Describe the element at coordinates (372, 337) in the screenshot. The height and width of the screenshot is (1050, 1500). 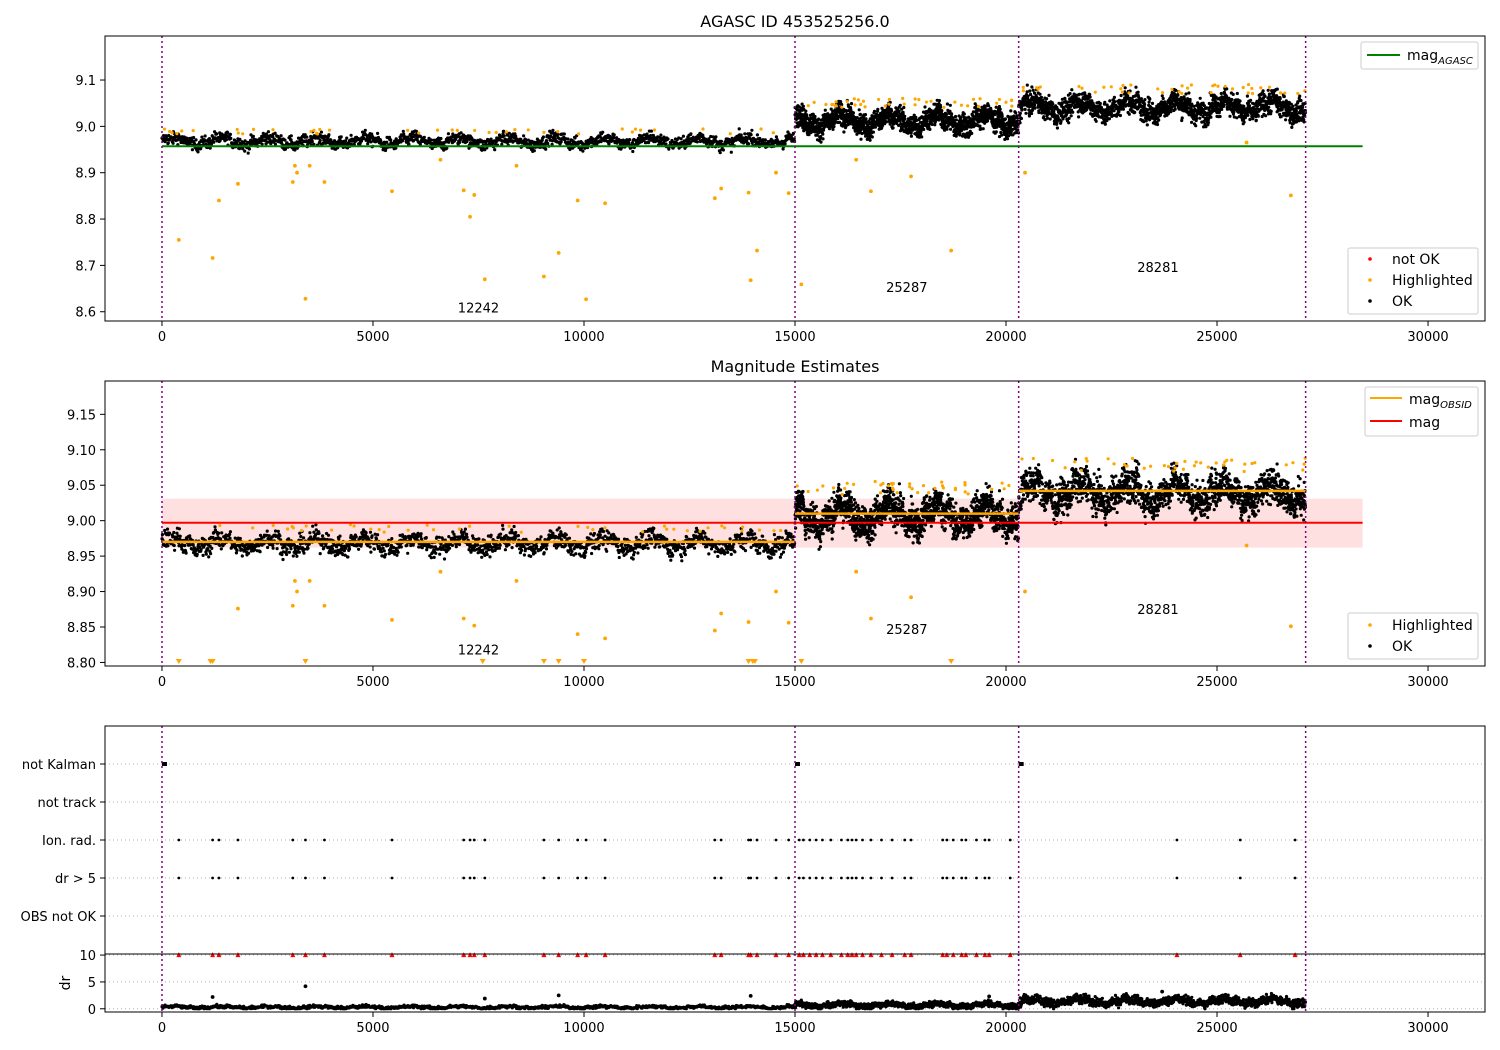
I see `panel1-xtick-label: 5000` at that location.